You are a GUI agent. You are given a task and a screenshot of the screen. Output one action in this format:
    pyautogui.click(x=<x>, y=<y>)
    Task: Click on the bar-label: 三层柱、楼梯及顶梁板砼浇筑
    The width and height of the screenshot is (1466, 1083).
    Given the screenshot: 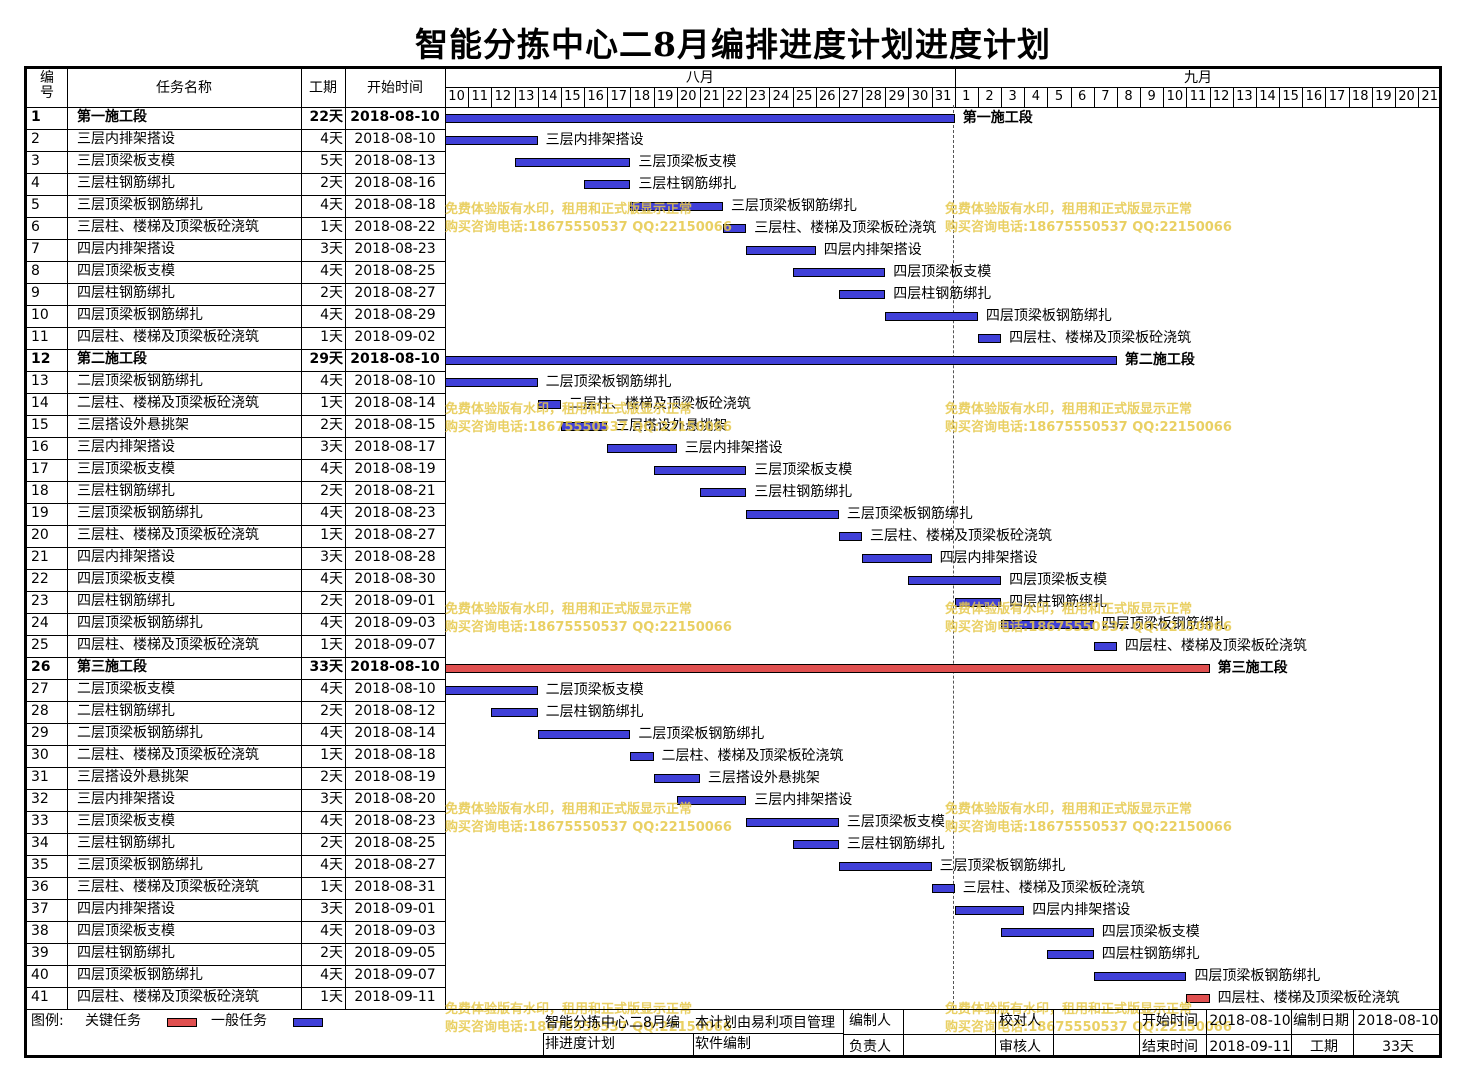 What is the action you would take?
    pyautogui.click(x=961, y=536)
    